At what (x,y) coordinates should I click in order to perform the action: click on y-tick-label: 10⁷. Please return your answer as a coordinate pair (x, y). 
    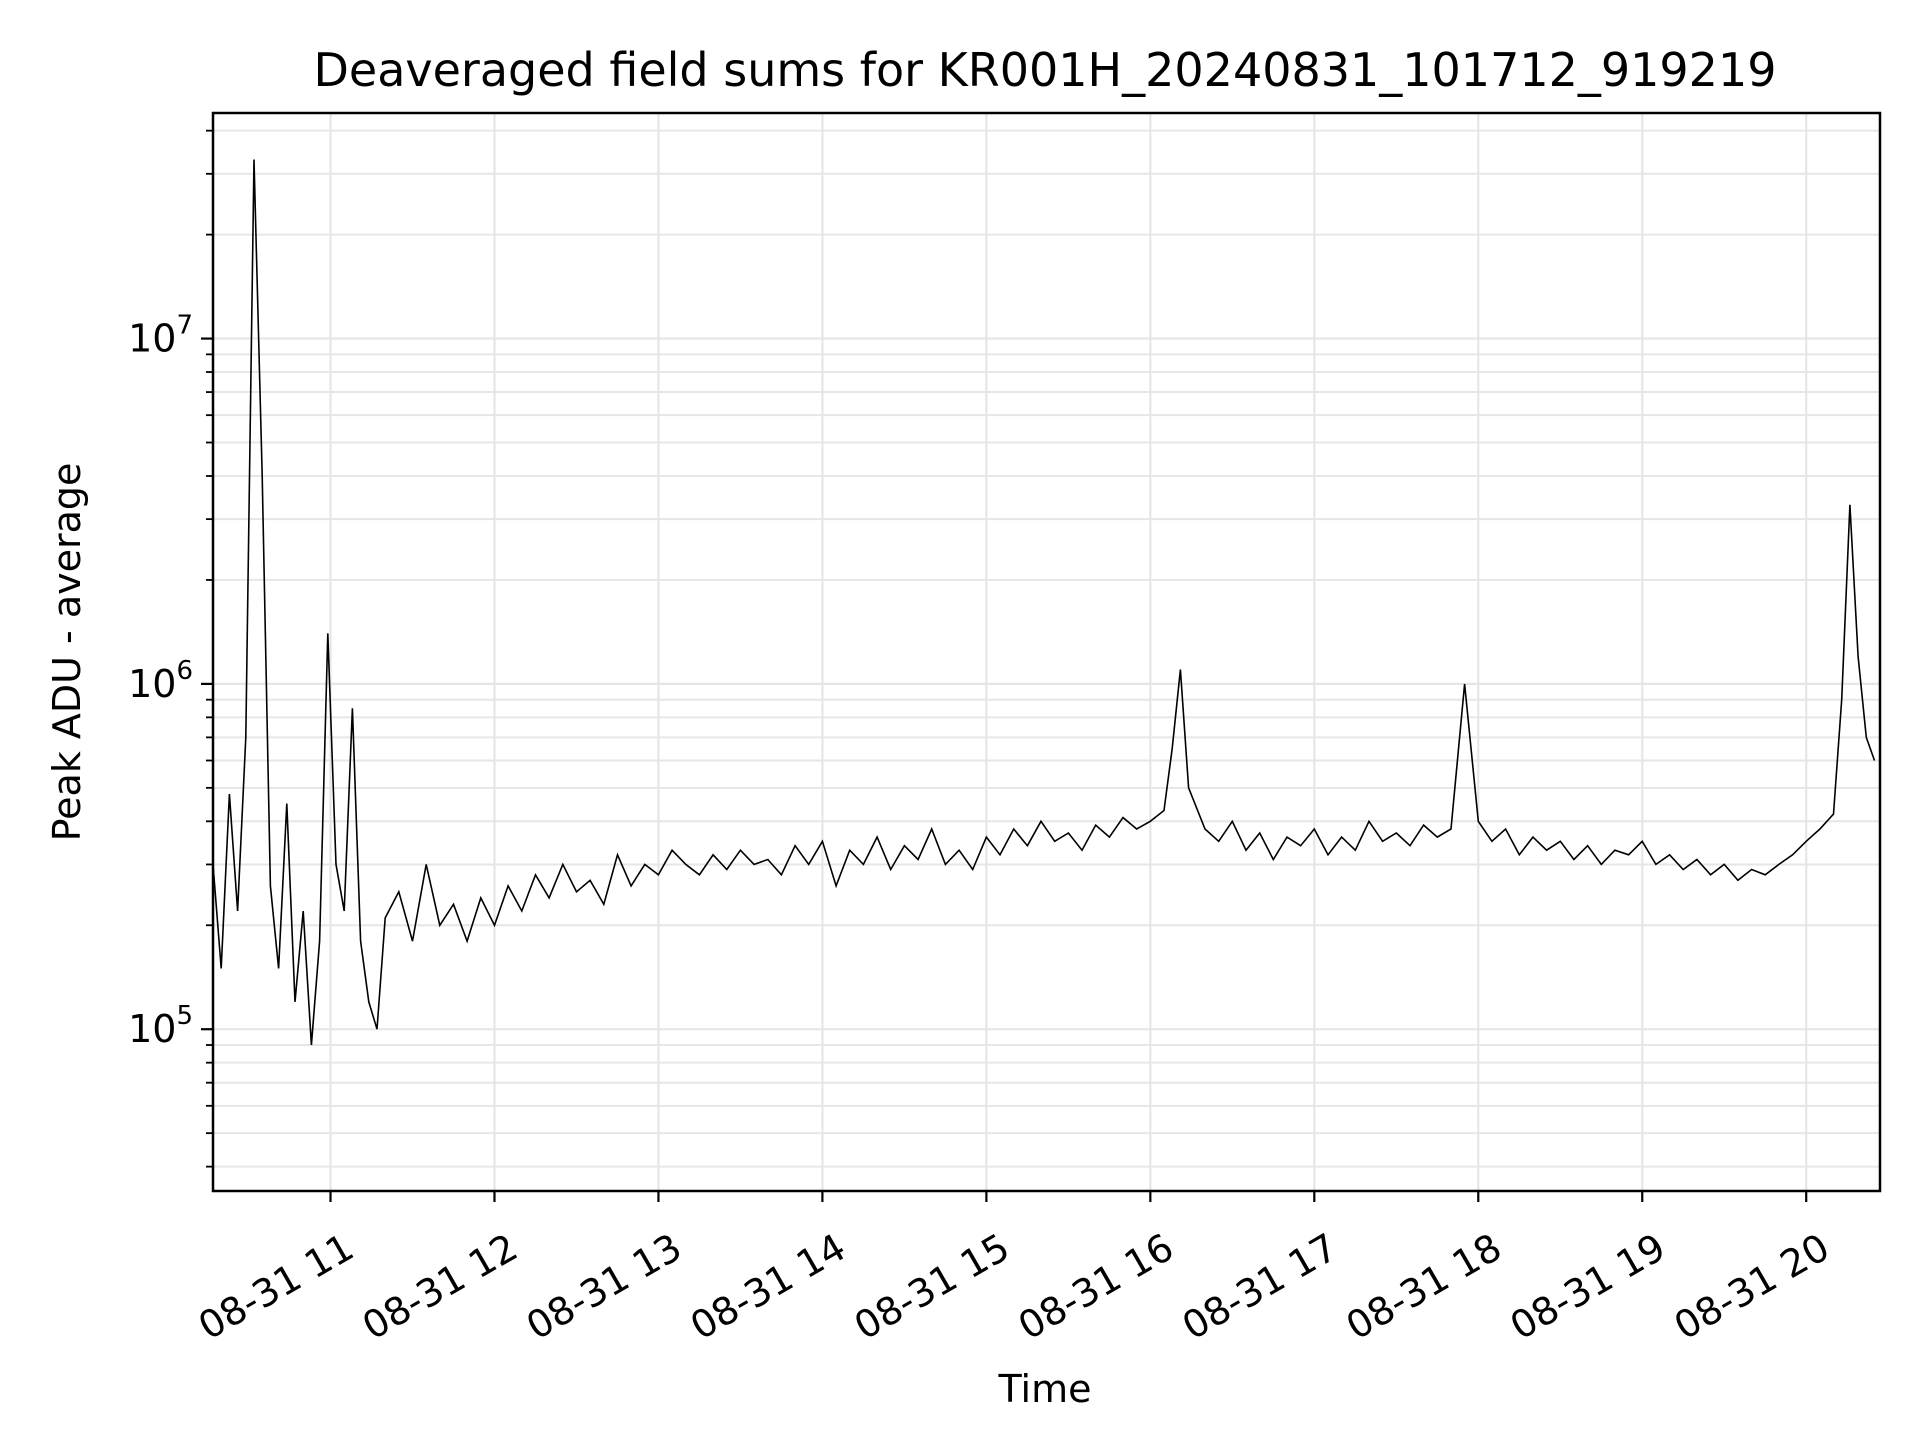
    Looking at the image, I should click on (160, 336).